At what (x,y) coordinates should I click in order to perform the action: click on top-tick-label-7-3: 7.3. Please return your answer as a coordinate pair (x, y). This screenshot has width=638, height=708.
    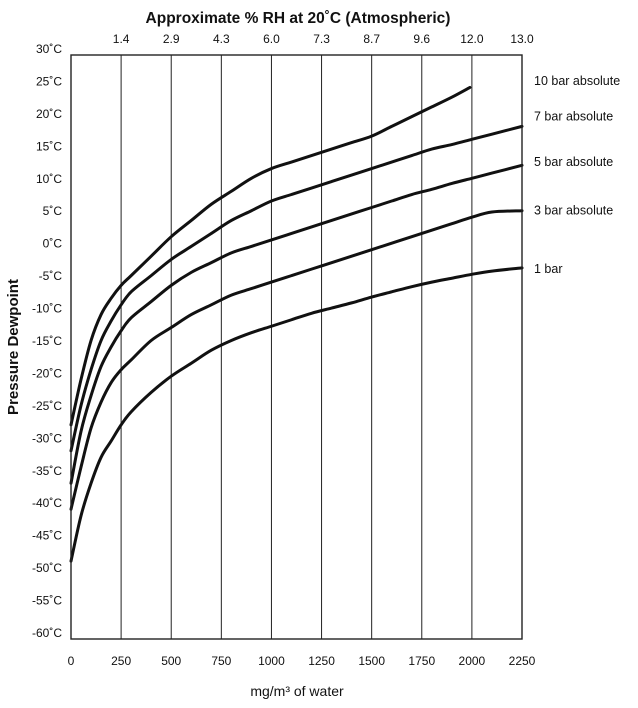
    Looking at the image, I should click on (321, 39).